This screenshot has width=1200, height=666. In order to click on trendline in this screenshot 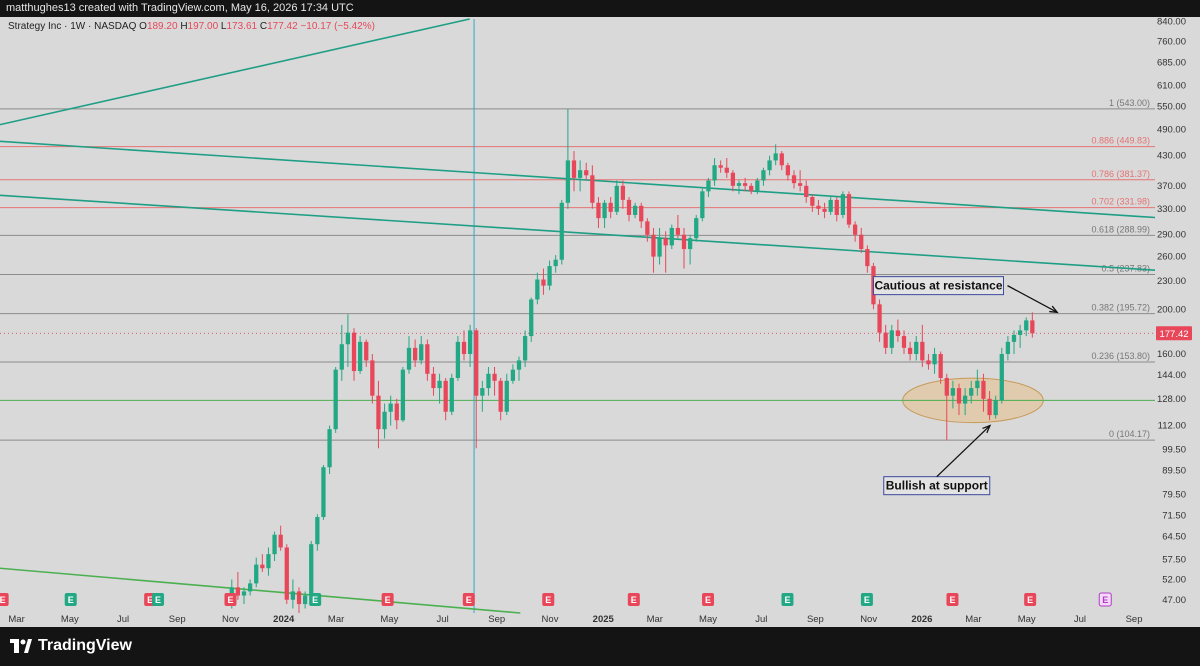, I will do `click(578, 179)`.